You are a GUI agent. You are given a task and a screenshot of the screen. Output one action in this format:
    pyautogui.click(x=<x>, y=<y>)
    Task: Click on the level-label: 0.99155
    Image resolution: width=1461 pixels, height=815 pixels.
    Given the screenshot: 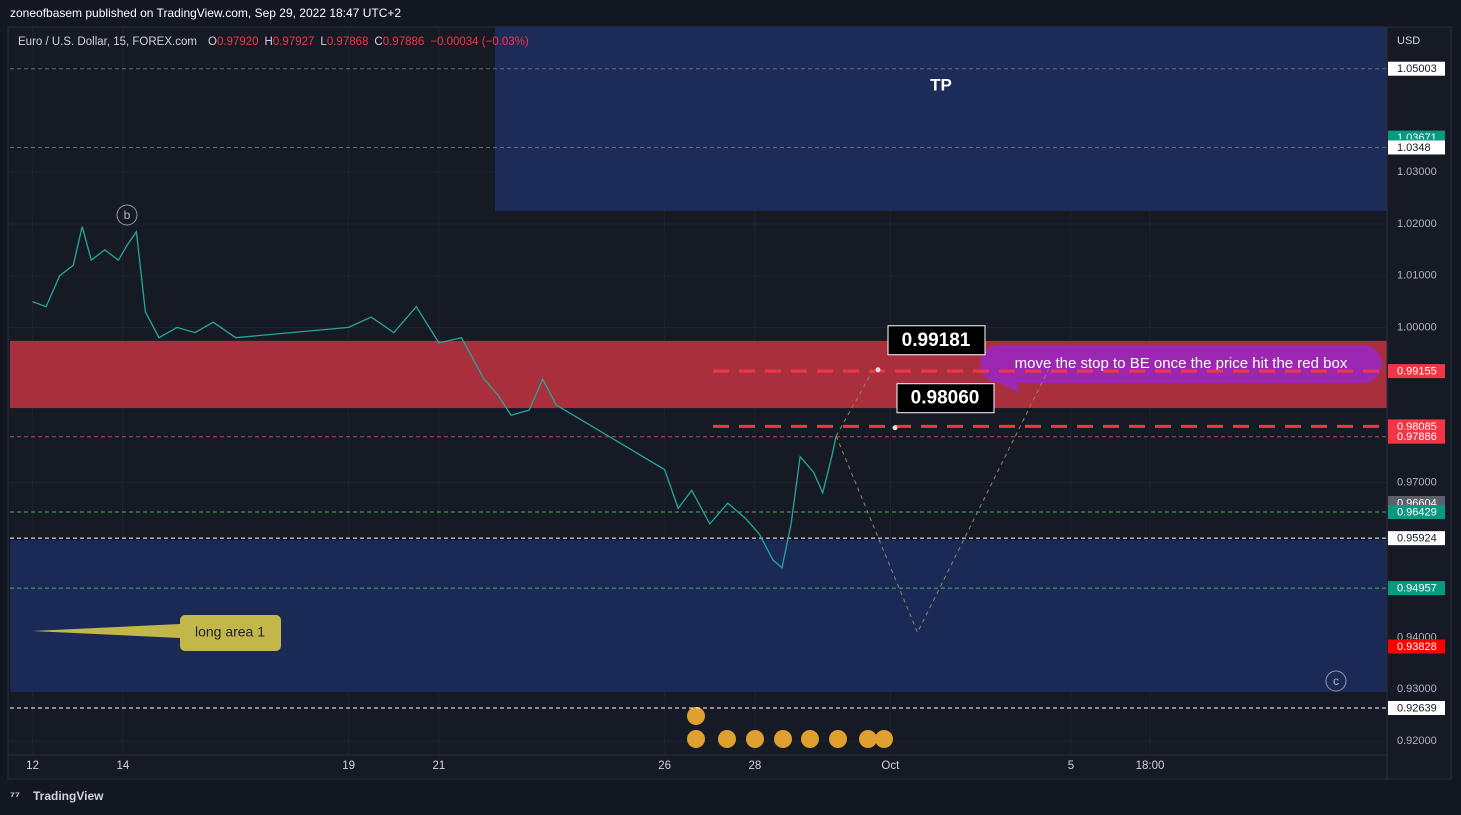 What is the action you would take?
    pyautogui.click(x=1417, y=372)
    